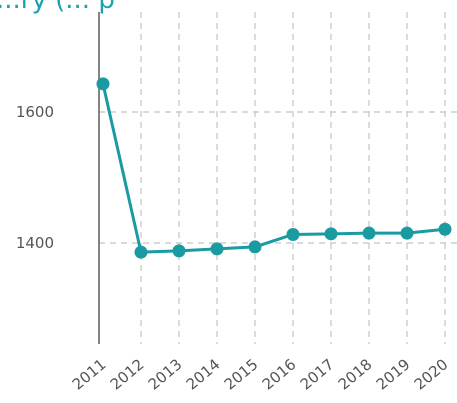 The height and width of the screenshot is (403, 457). Describe the element at coordinates (279, 374) in the screenshot. I see `x-tick-label: 2016` at that location.